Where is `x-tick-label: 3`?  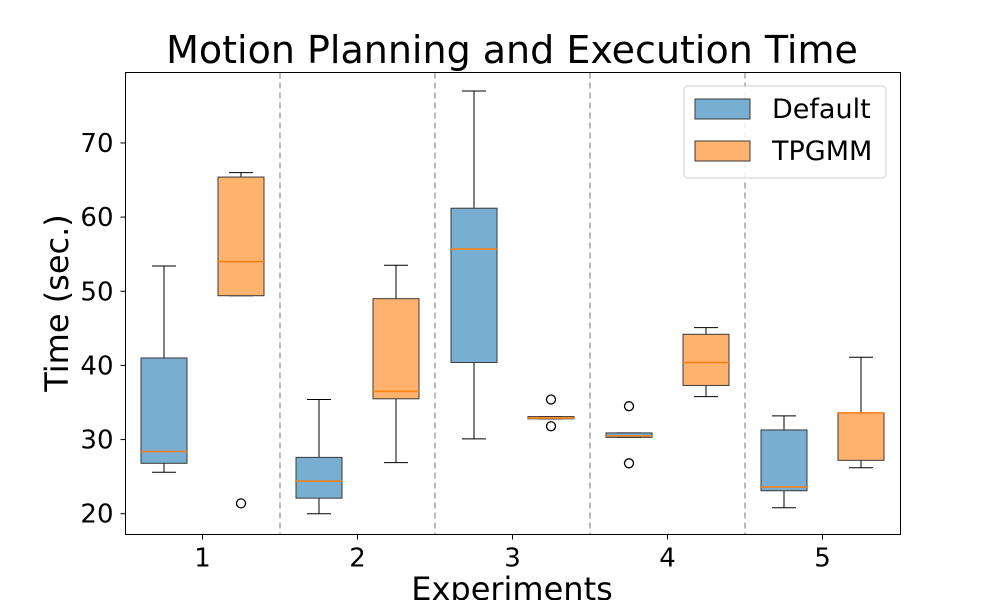 x-tick-label: 3 is located at coordinates (512, 559).